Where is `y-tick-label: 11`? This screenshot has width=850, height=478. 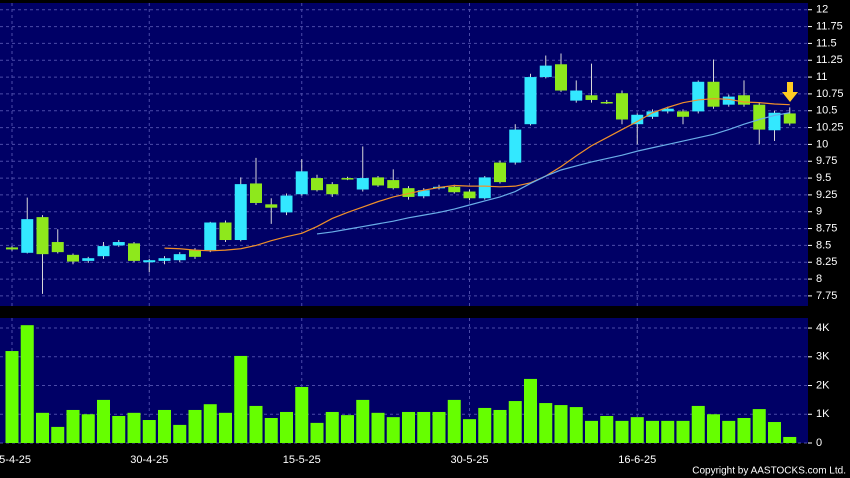
y-tick-label: 11 is located at coordinates (821, 77).